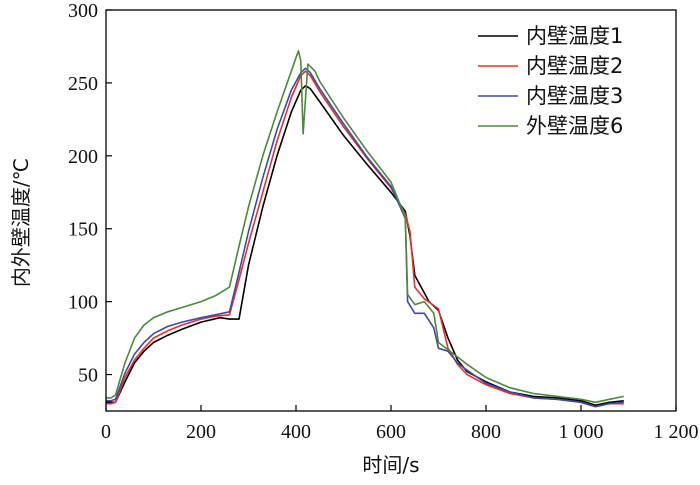  What do you see at coordinates (676, 432) in the screenshot?
I see `x-tick-label: 1 200` at bounding box center [676, 432].